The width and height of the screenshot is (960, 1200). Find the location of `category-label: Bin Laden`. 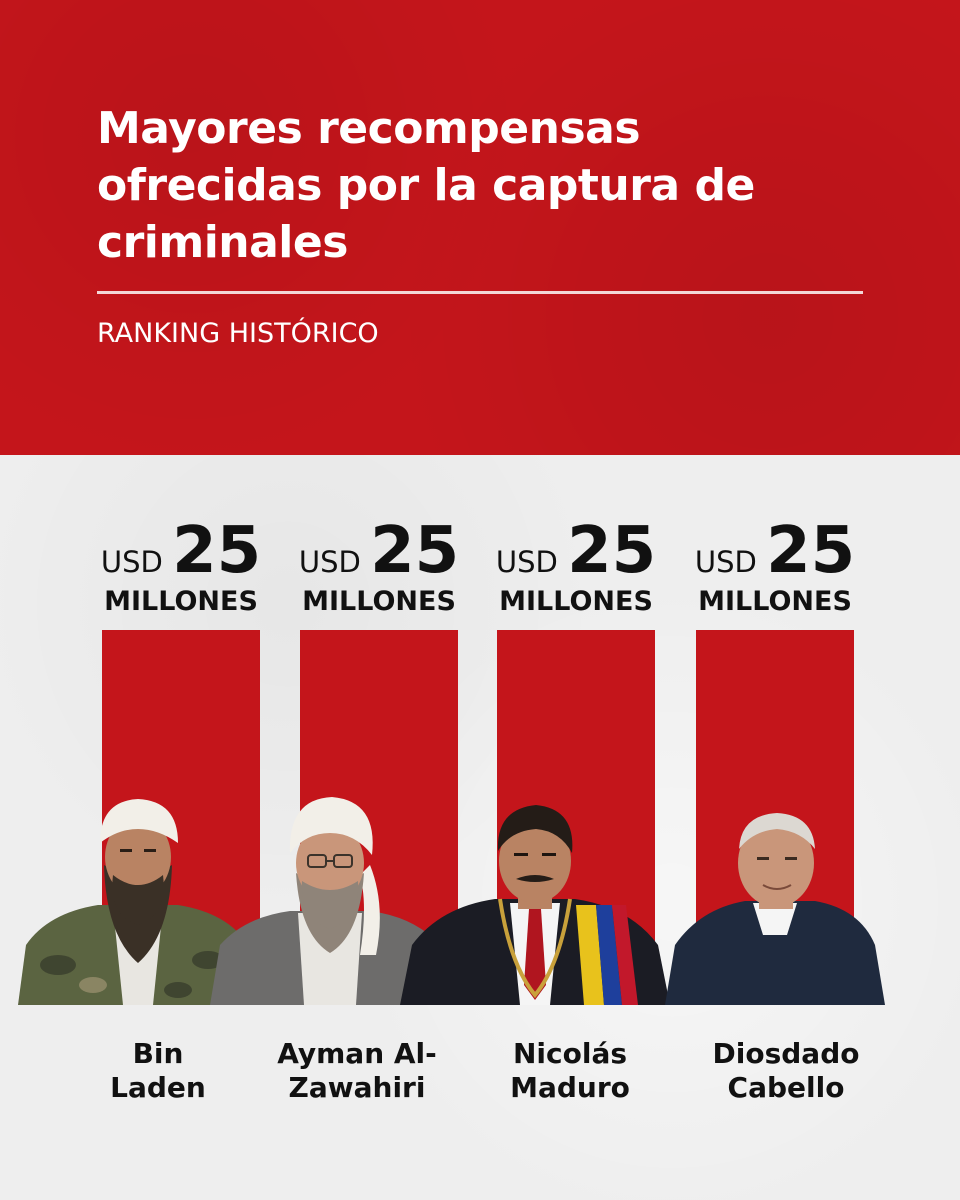

category-label: Bin Laden is located at coordinates (158, 1070).